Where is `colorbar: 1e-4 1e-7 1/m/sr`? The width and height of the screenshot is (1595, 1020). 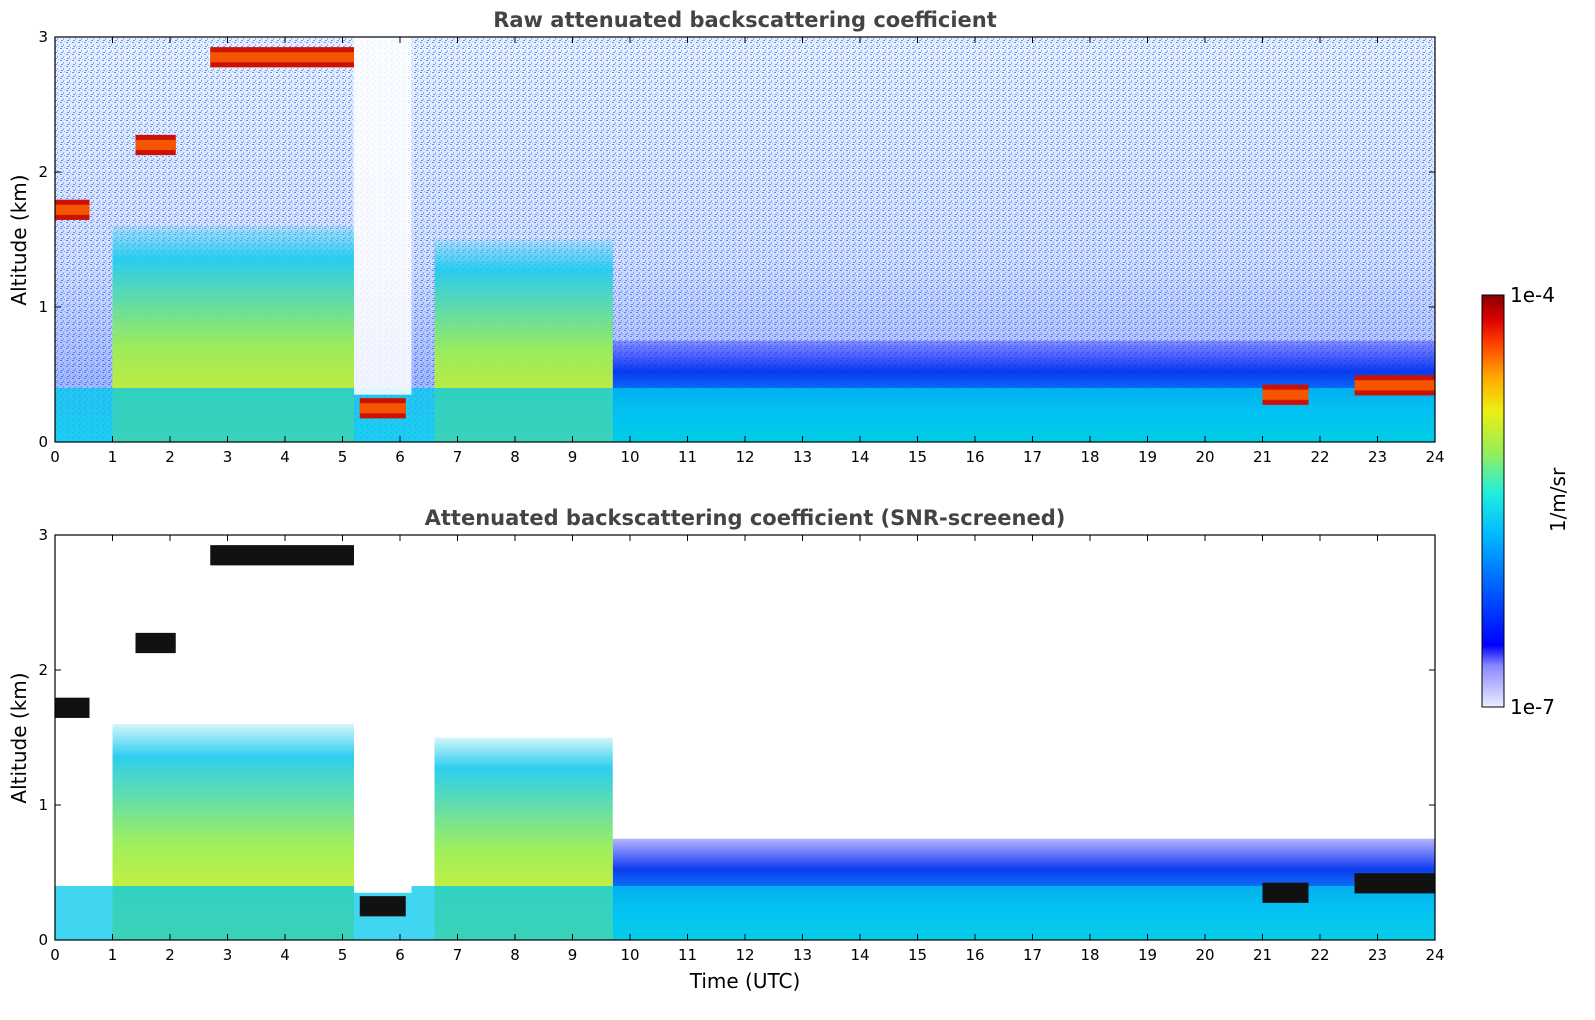 colorbar: 1e-4 1e-7 1/m/sr is located at coordinates (1525, 501).